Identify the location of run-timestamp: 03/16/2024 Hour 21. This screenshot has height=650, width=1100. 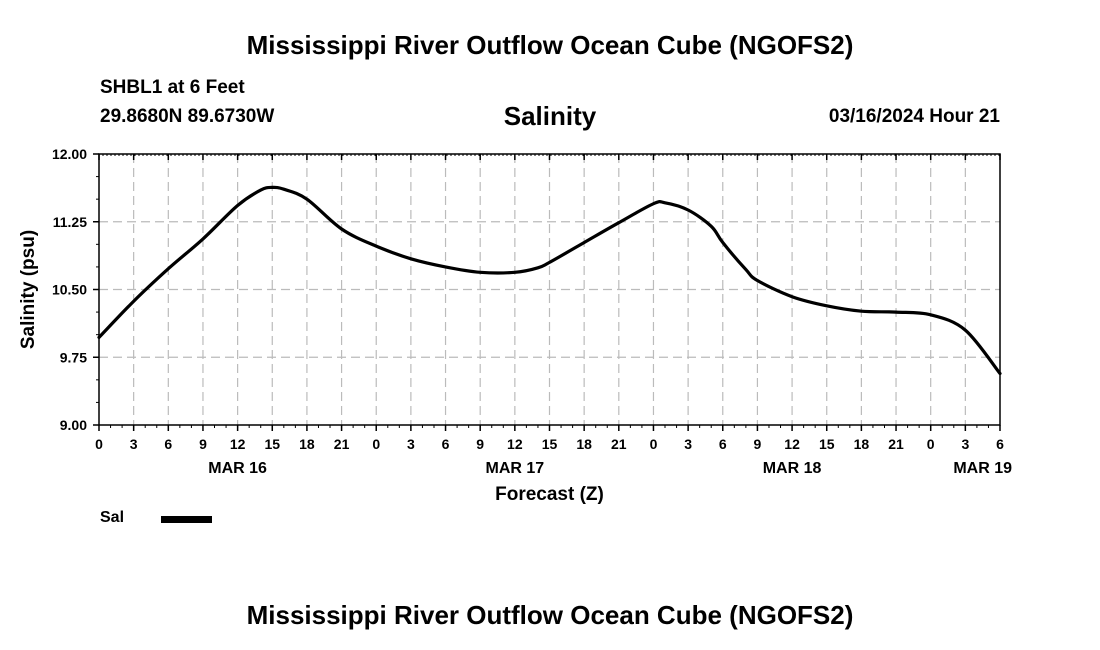
(914, 116).